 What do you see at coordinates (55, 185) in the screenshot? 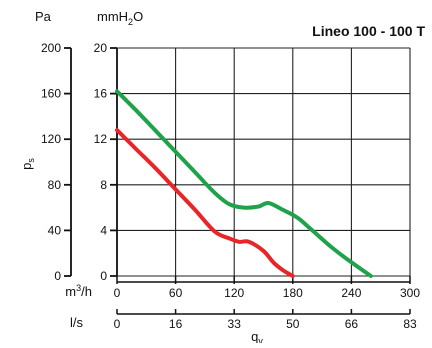
I see `pa-tick-label: 80` at bounding box center [55, 185].